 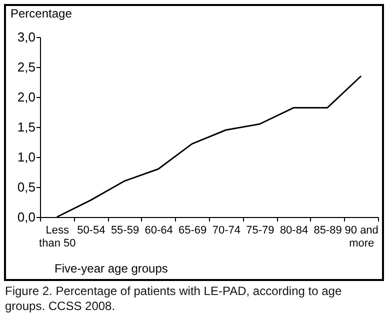 I want to click on x-tick-label: 50-54, so click(x=91, y=230).